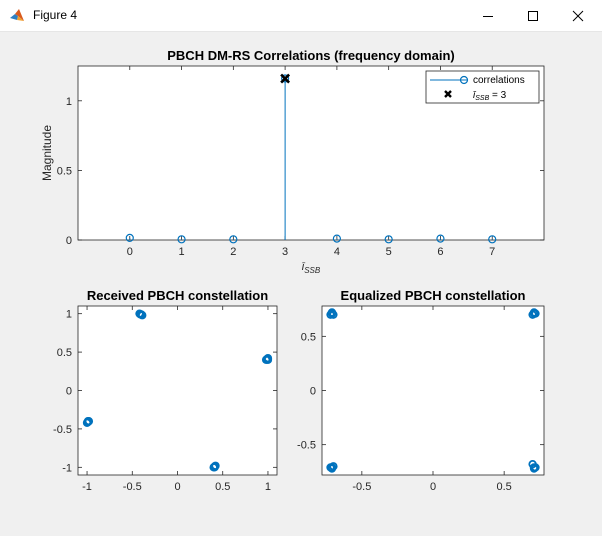 The image size is (602, 536). What do you see at coordinates (433, 295) in the screenshot?
I see `chart-title: Equalized PBCH constellation` at bounding box center [433, 295].